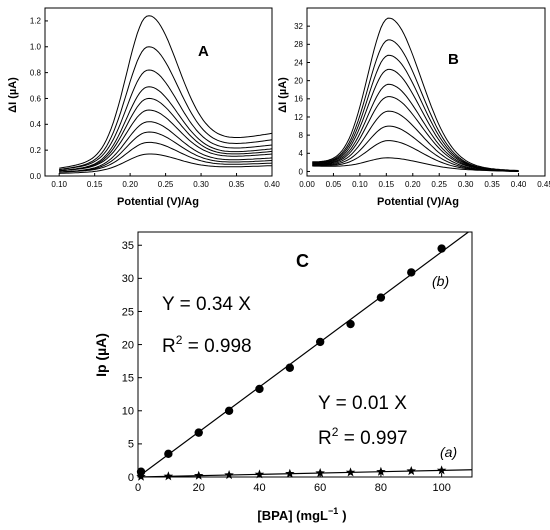 Image resolution: width=550 pixels, height=530 pixels. What do you see at coordinates (36, 176) in the screenshot?
I see `panelA-y-tick-label: 0.0` at bounding box center [36, 176].